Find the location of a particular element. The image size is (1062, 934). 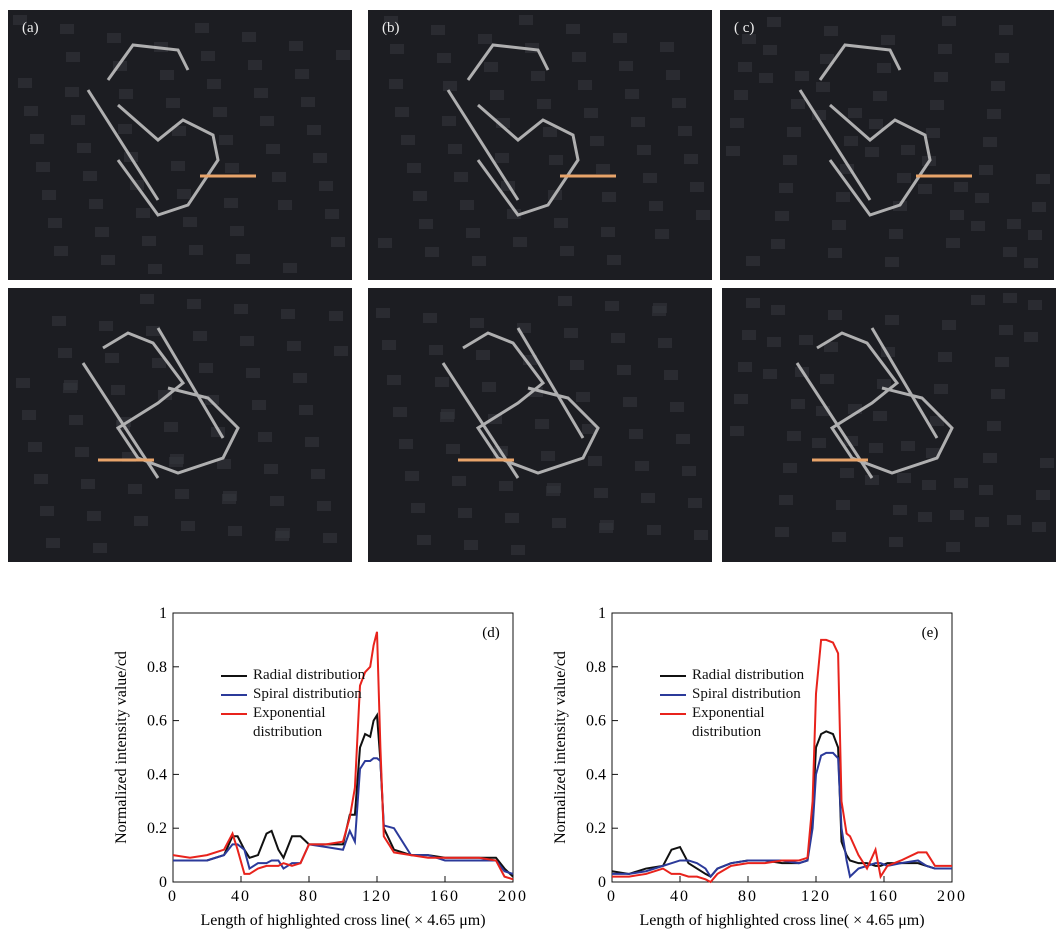

y-tick-label: 1 is located at coordinates (602, 613).